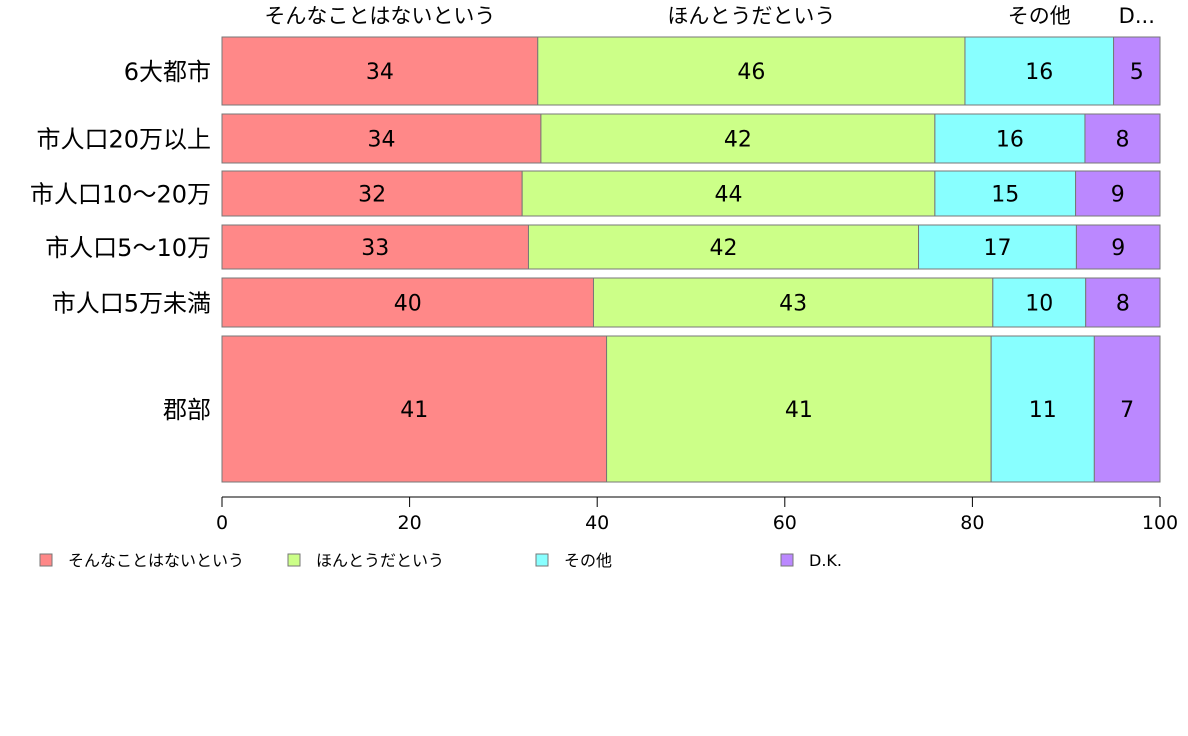  I want to click on category-label: 市人口10〜20万, so click(120, 195).